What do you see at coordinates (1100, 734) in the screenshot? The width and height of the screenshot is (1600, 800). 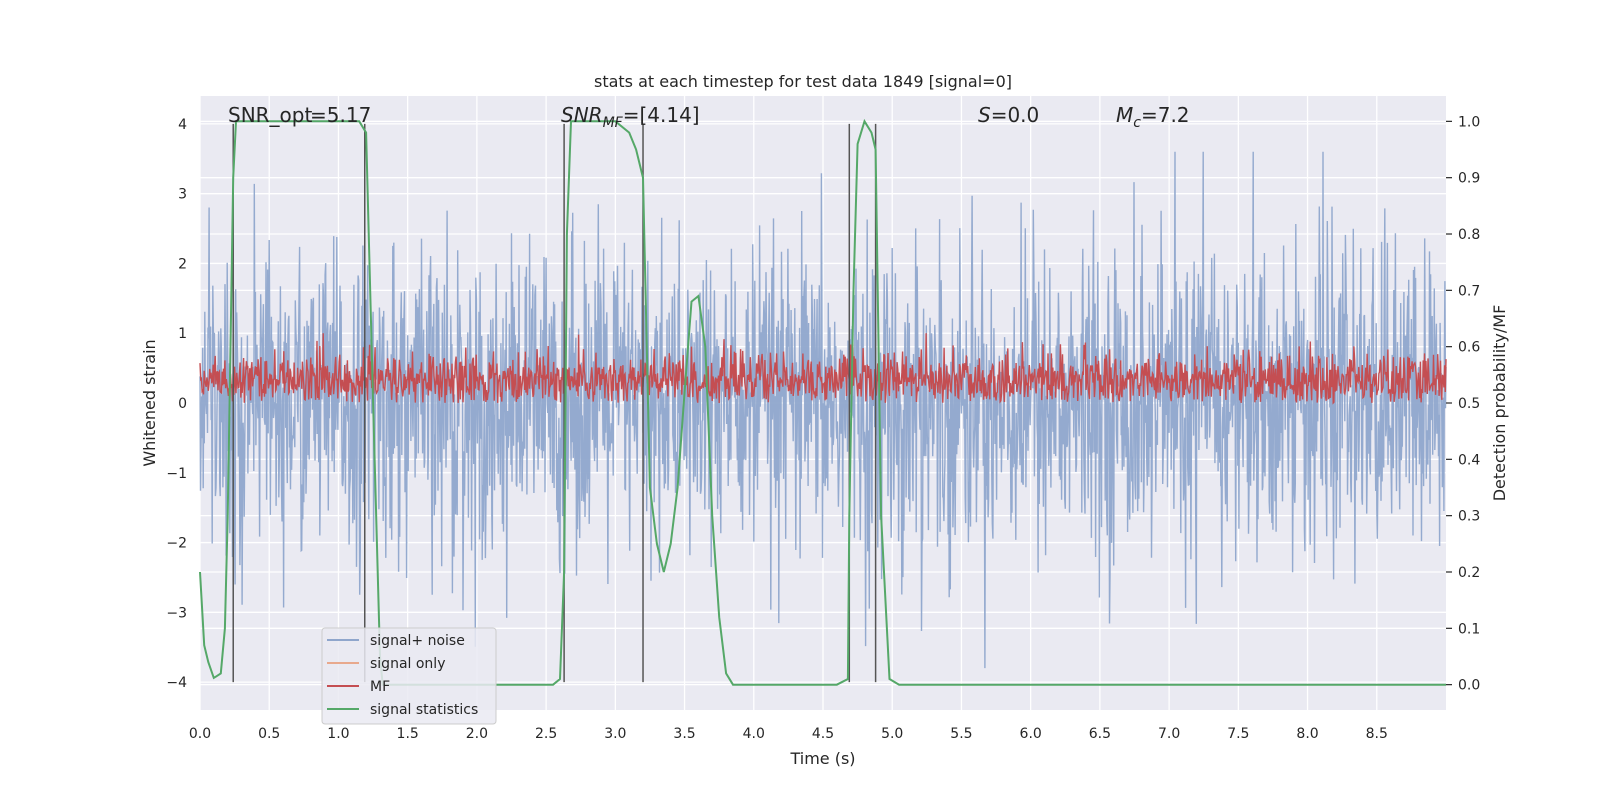 I see `x-tick-label: 6.5` at bounding box center [1100, 734].